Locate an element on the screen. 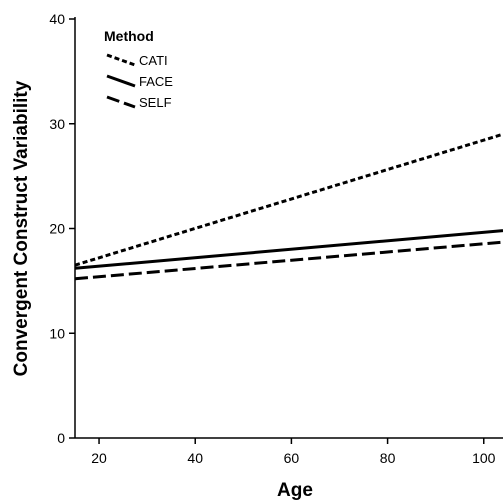 The height and width of the screenshot is (503, 503). y-tick-label: 0 is located at coordinates (61, 438).